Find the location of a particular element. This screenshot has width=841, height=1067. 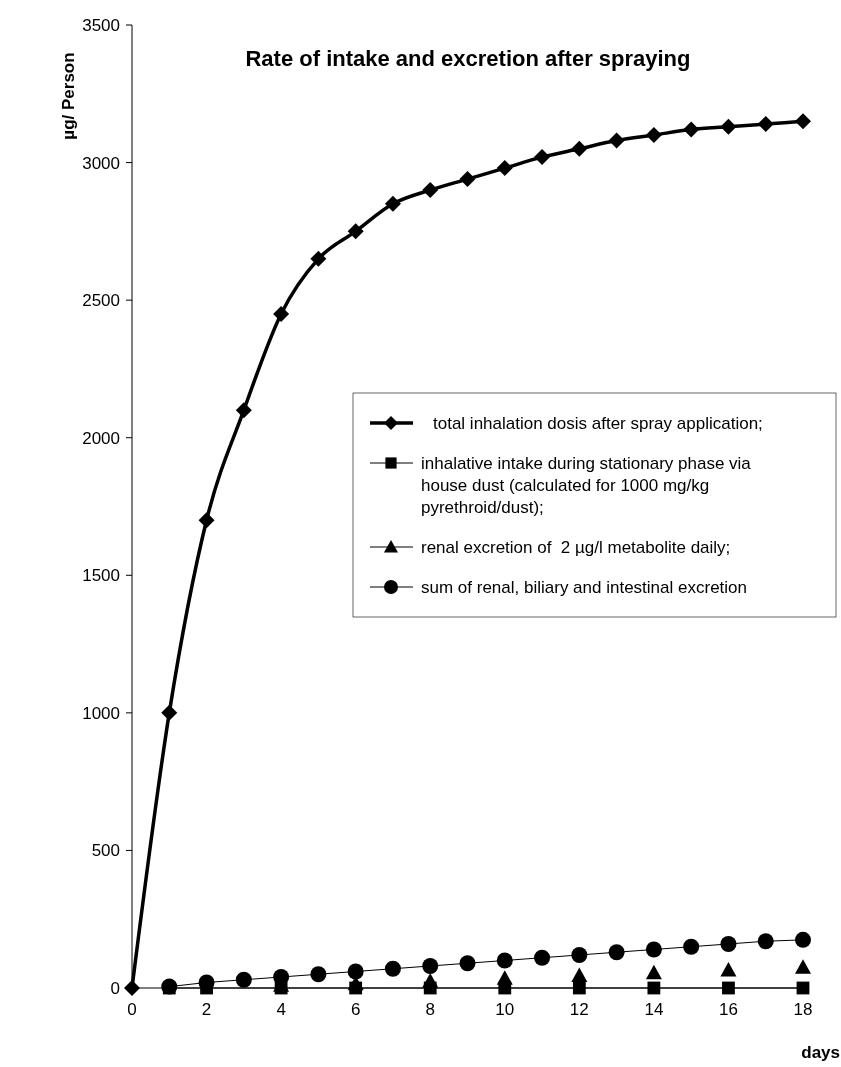

legend-label: sum of renal, biliary and intestinal excretion is located at coordinates (584, 587).